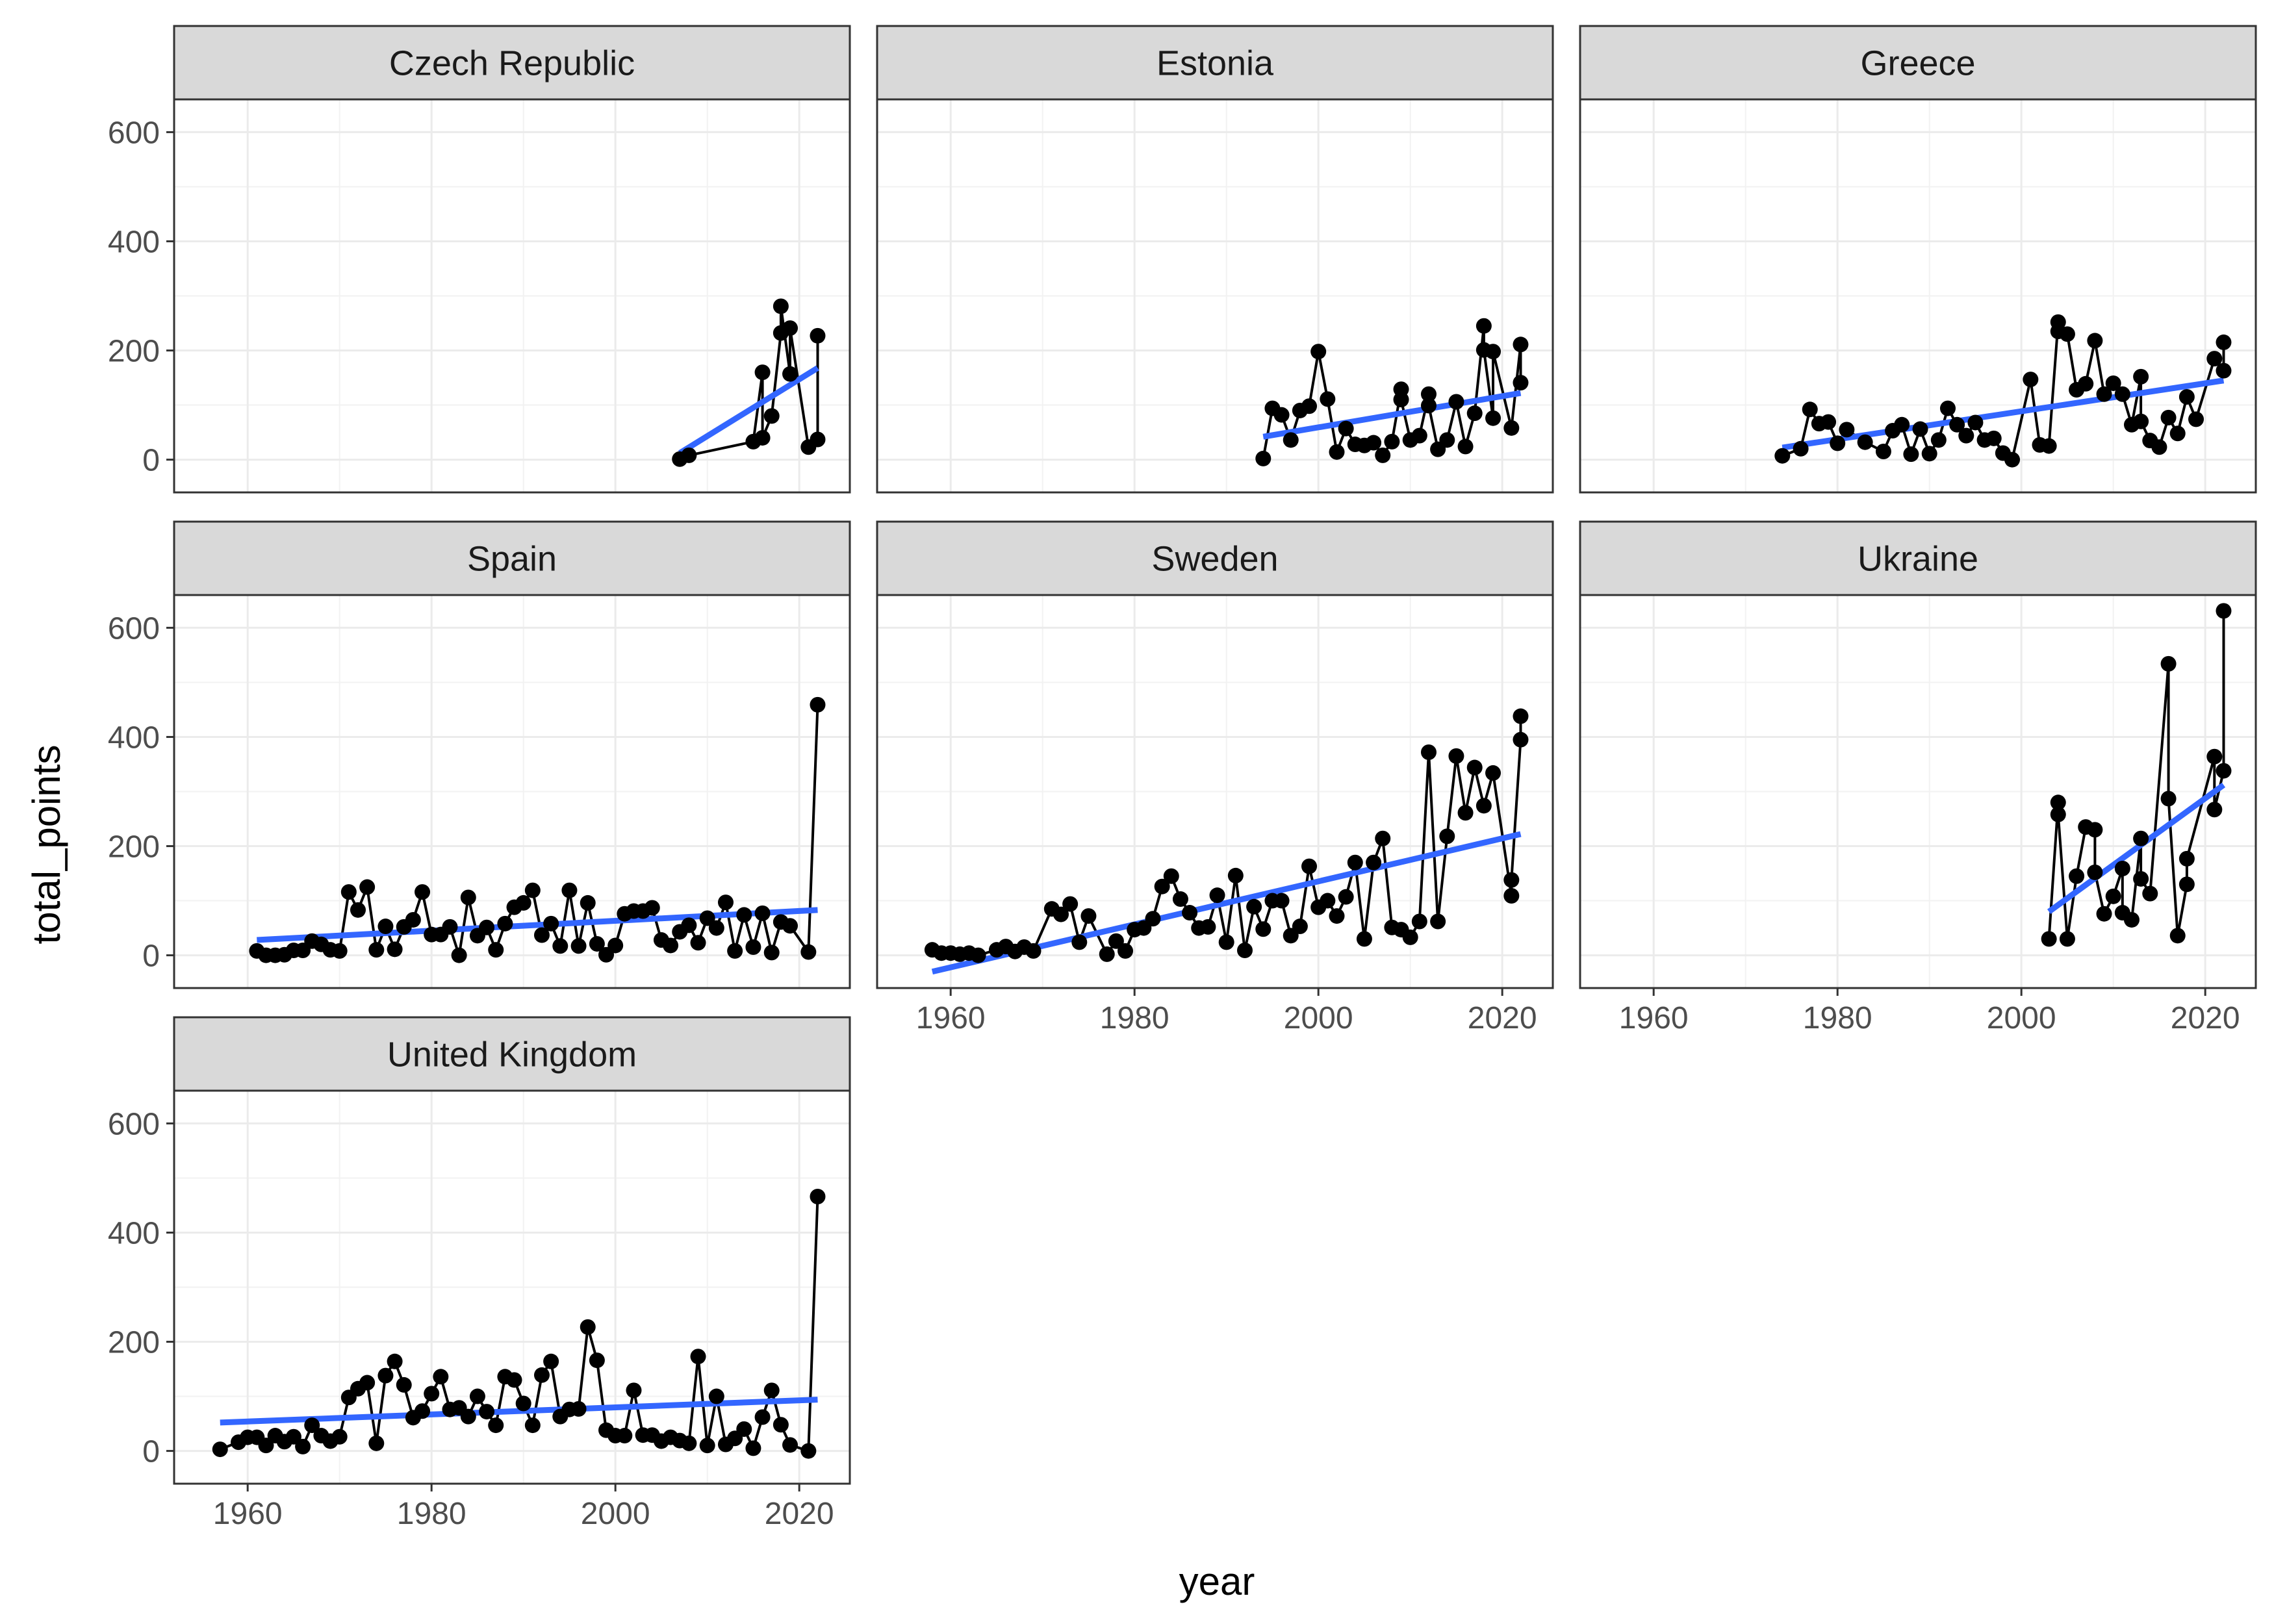 The height and width of the screenshot is (1624, 2274). What do you see at coordinates (1215, 259) in the screenshot?
I see `panel-estonia: Estonia` at bounding box center [1215, 259].